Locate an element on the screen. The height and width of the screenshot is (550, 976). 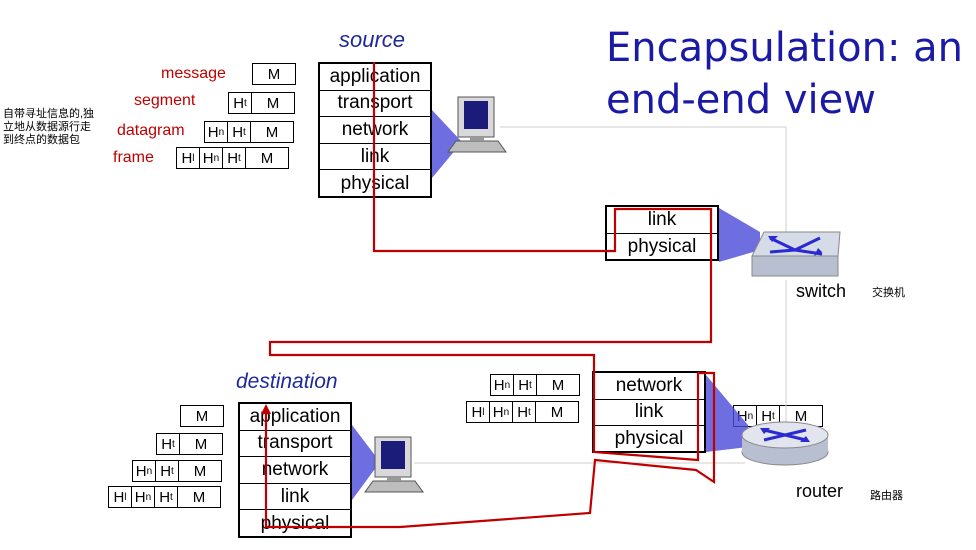
note-line-2: 立地从数据源行走 is located at coordinates (47, 127).